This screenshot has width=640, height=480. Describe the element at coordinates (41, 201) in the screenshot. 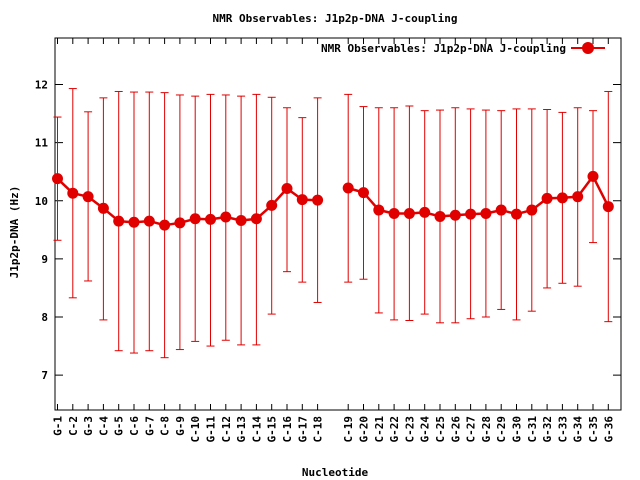

I see `y-tick-label: 10` at that location.